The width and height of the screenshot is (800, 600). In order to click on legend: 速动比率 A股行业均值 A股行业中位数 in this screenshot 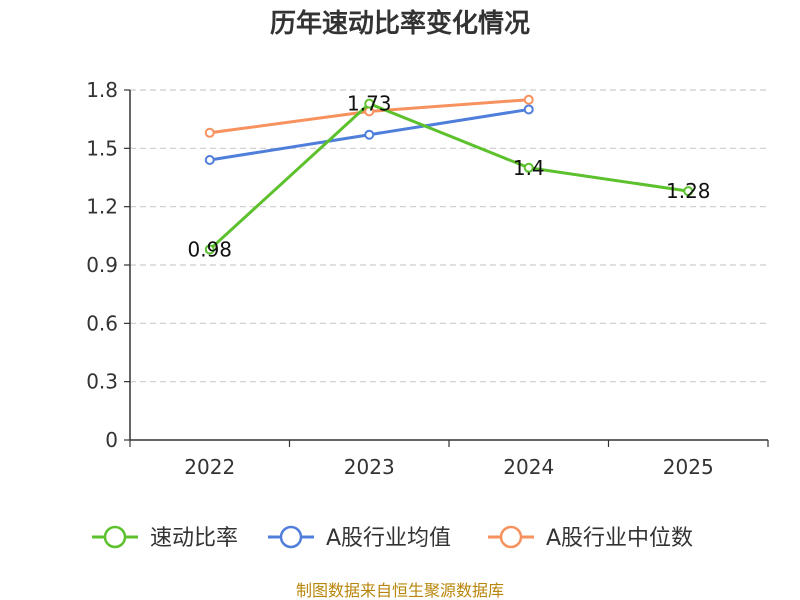, I will do `click(392, 538)`.